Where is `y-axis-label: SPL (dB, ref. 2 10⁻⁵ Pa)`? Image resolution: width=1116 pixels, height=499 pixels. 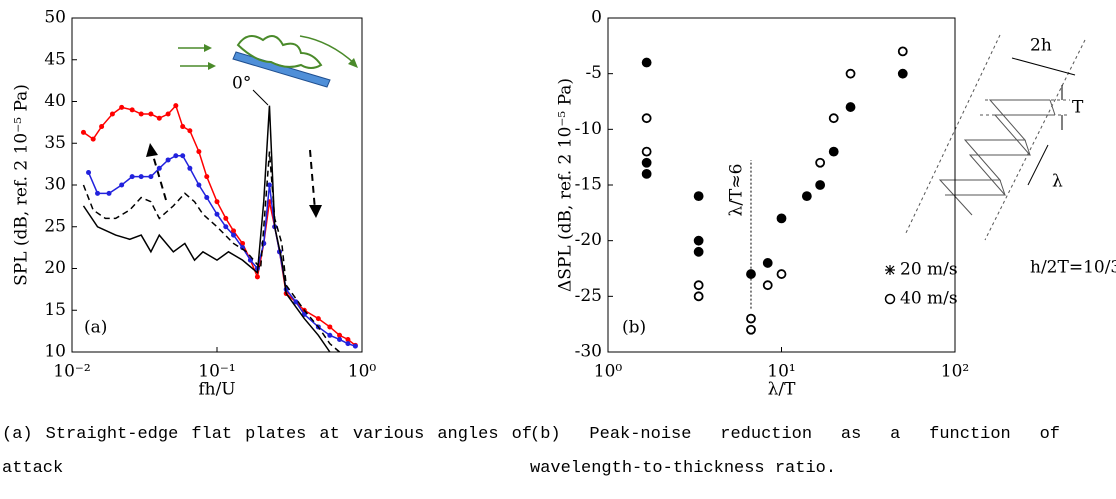 y-axis-label: SPL (dB, ref. 2 10⁻⁵ Pa) is located at coordinates (22, 185).